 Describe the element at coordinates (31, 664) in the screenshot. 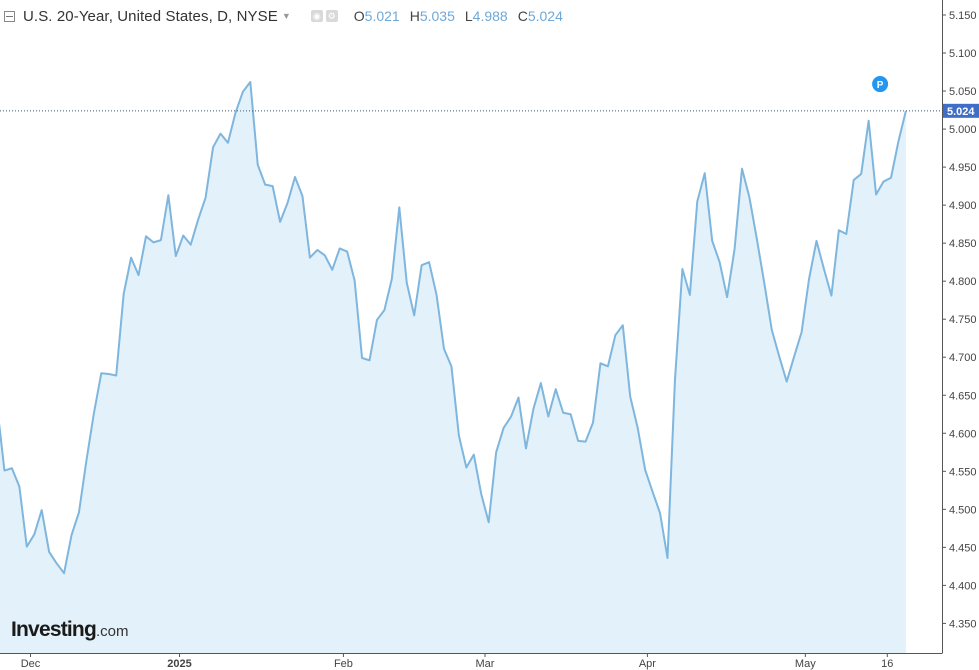

I see `x-tick-label: Dec` at that location.